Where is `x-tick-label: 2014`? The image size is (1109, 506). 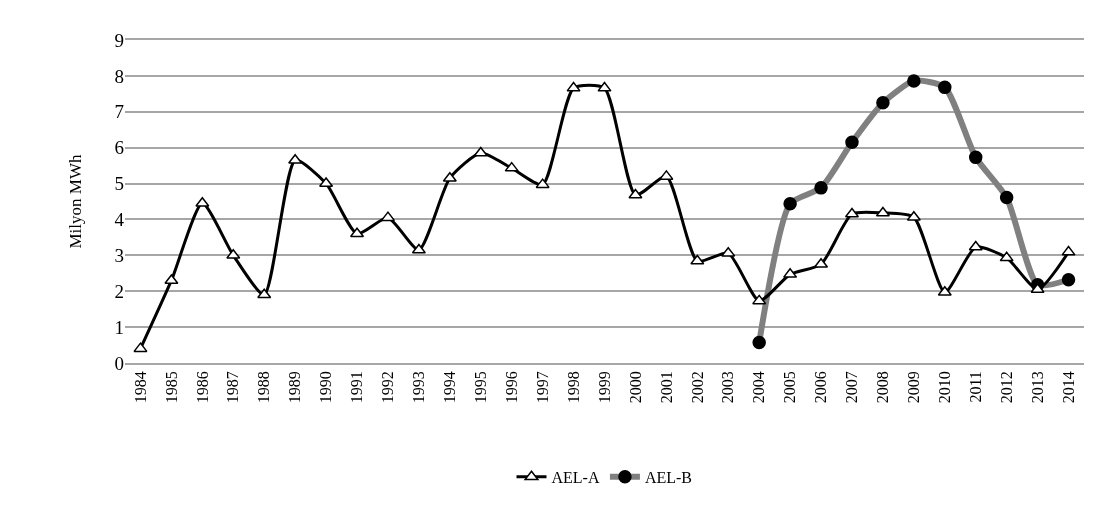
x-tick-label: 2014 is located at coordinates (1068, 387).